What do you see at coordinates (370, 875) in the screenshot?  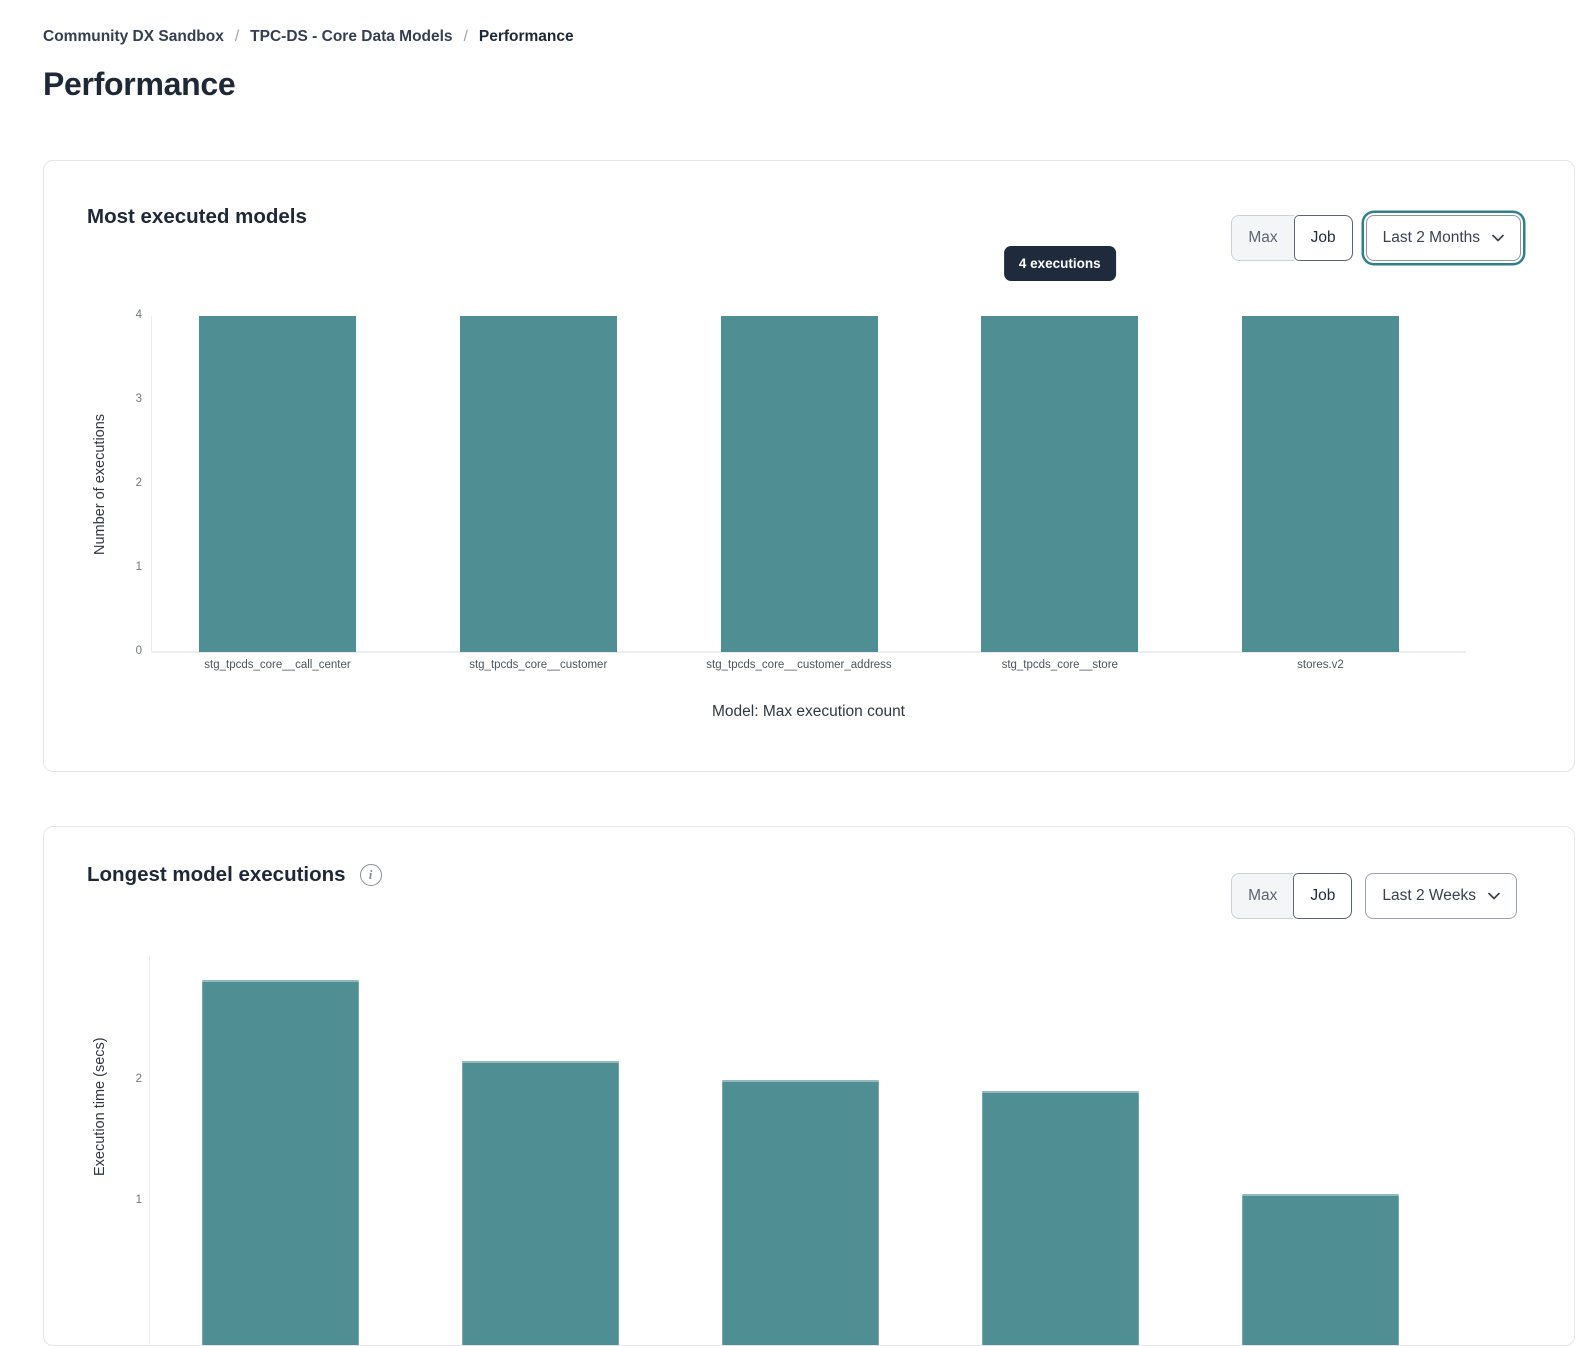 I see `info-icon: i` at bounding box center [370, 875].